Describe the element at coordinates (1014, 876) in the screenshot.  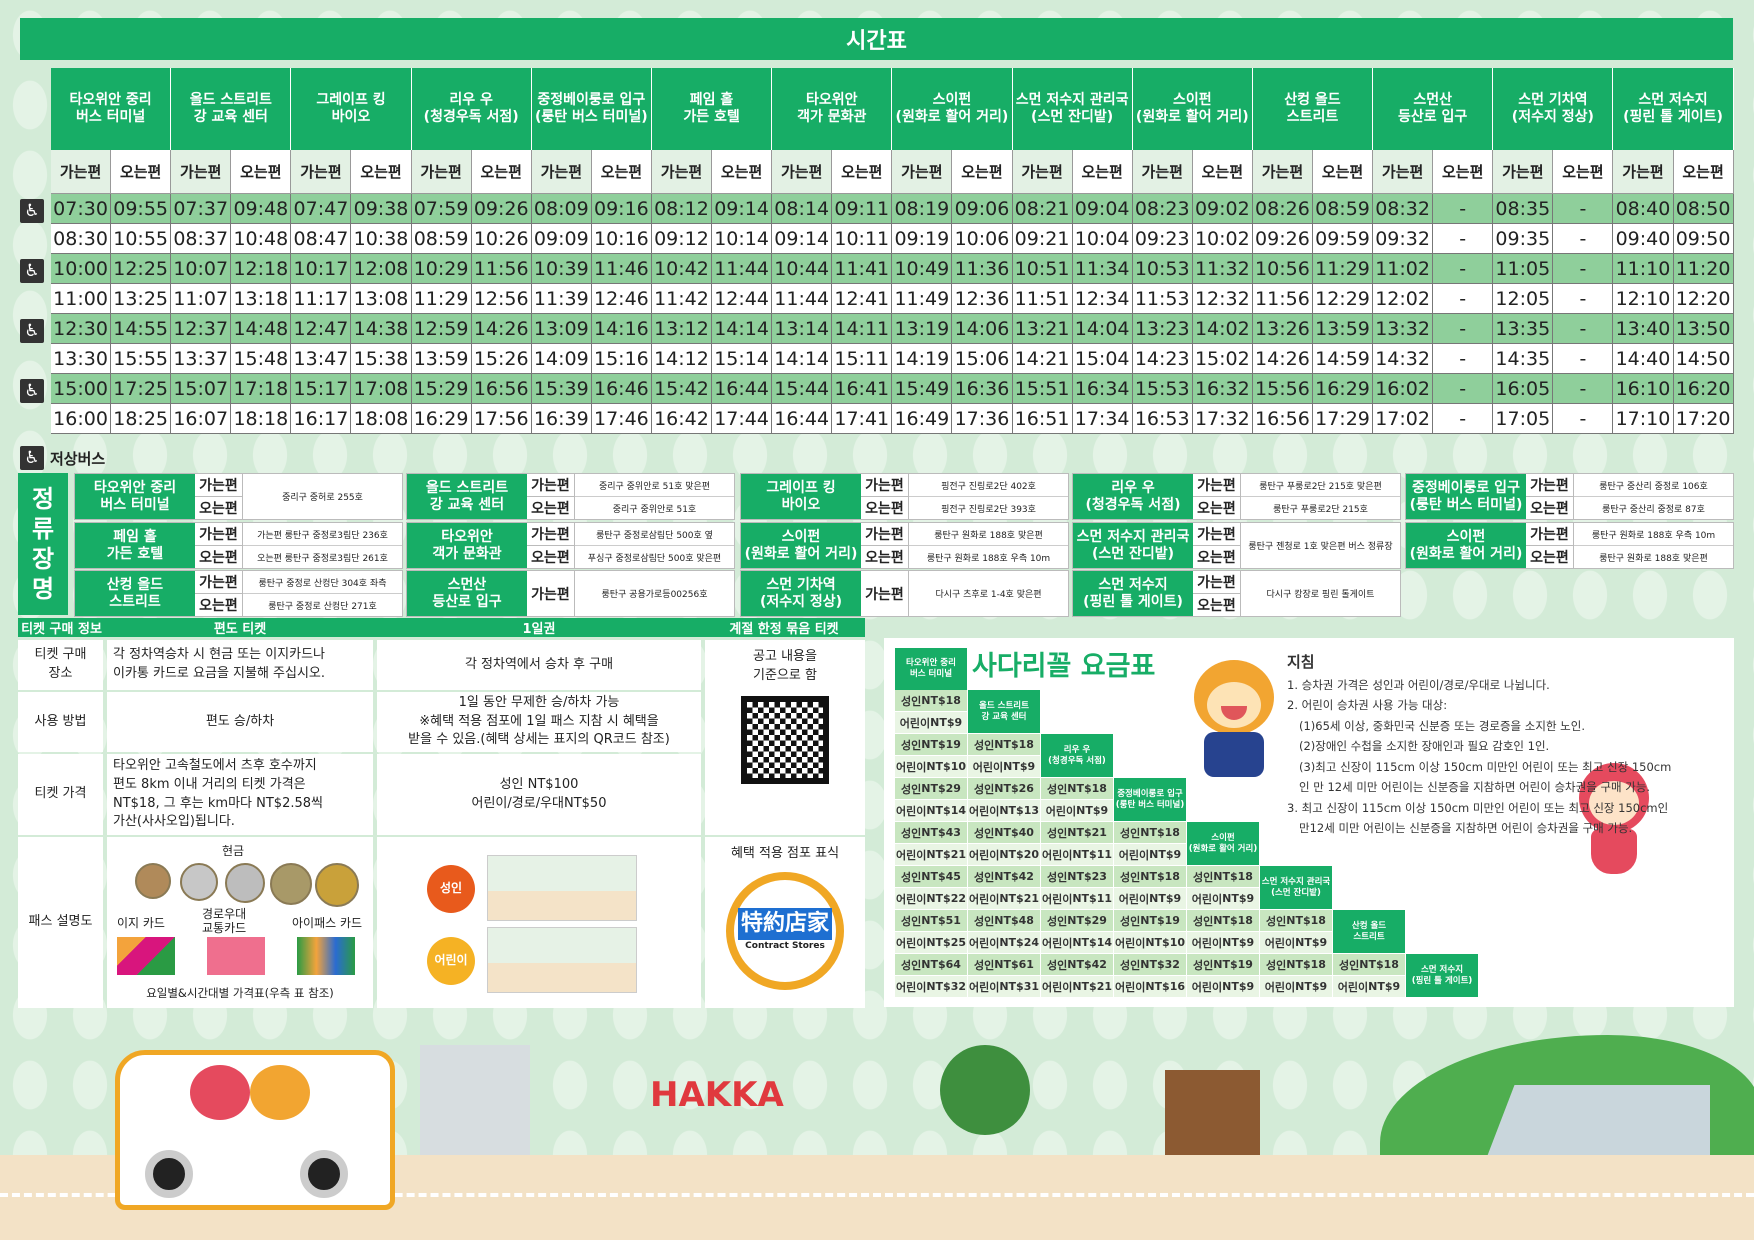
I see `fare-value: NT$42` at that location.